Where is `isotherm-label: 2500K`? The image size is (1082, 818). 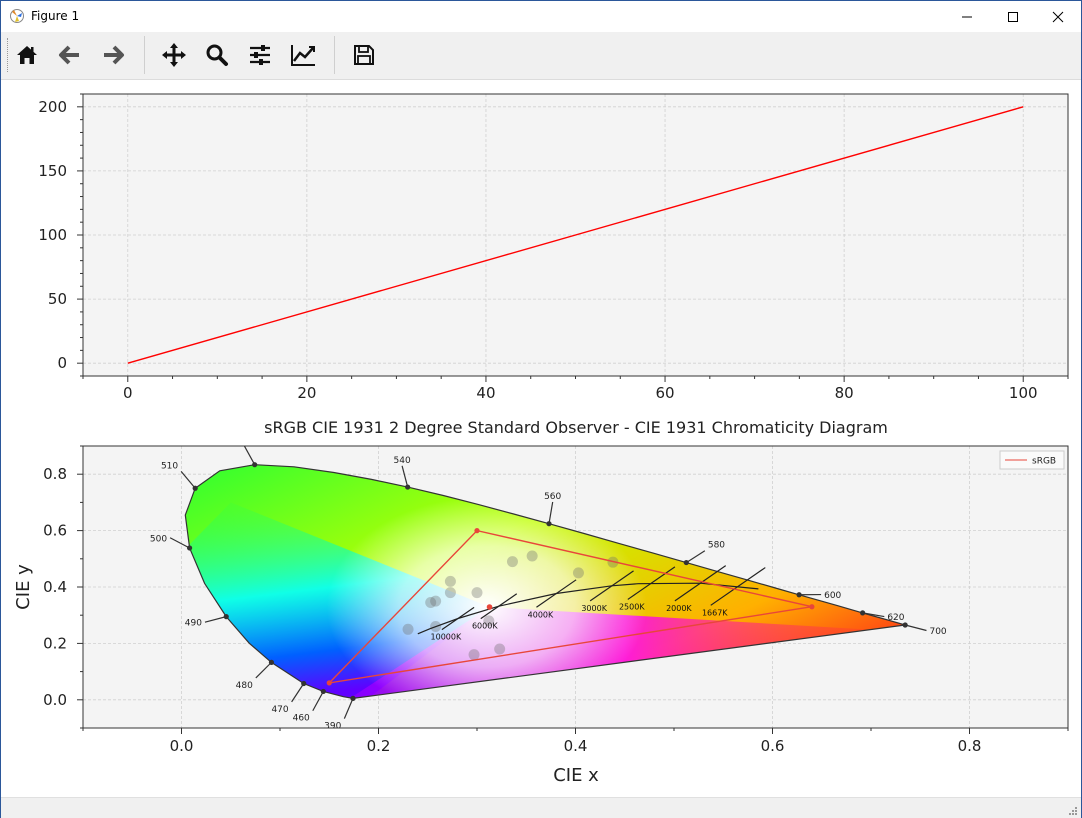 isotherm-label: 2500K is located at coordinates (632, 606).